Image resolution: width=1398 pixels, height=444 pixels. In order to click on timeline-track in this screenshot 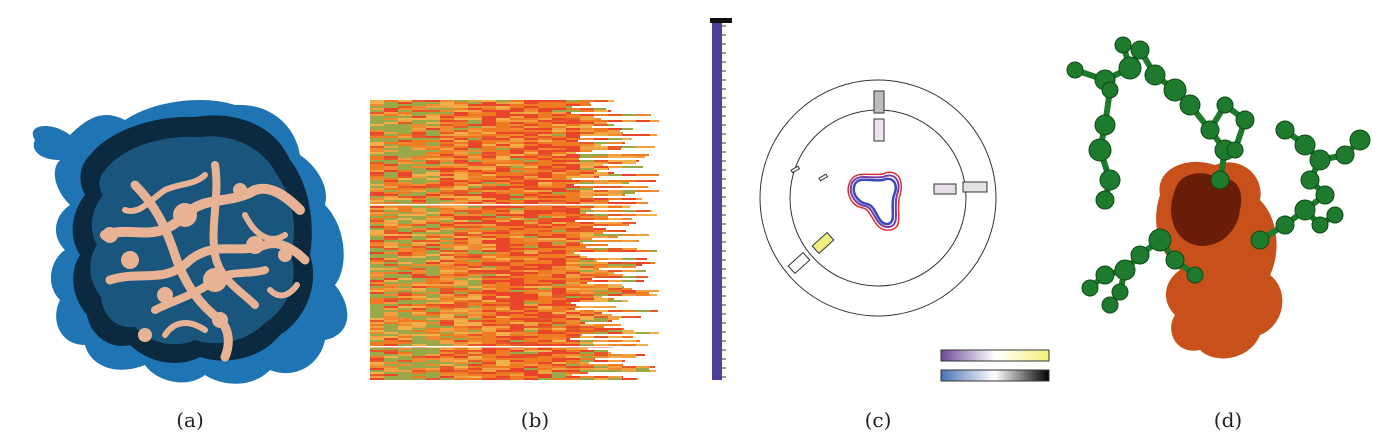, I will do `click(717, 200)`.